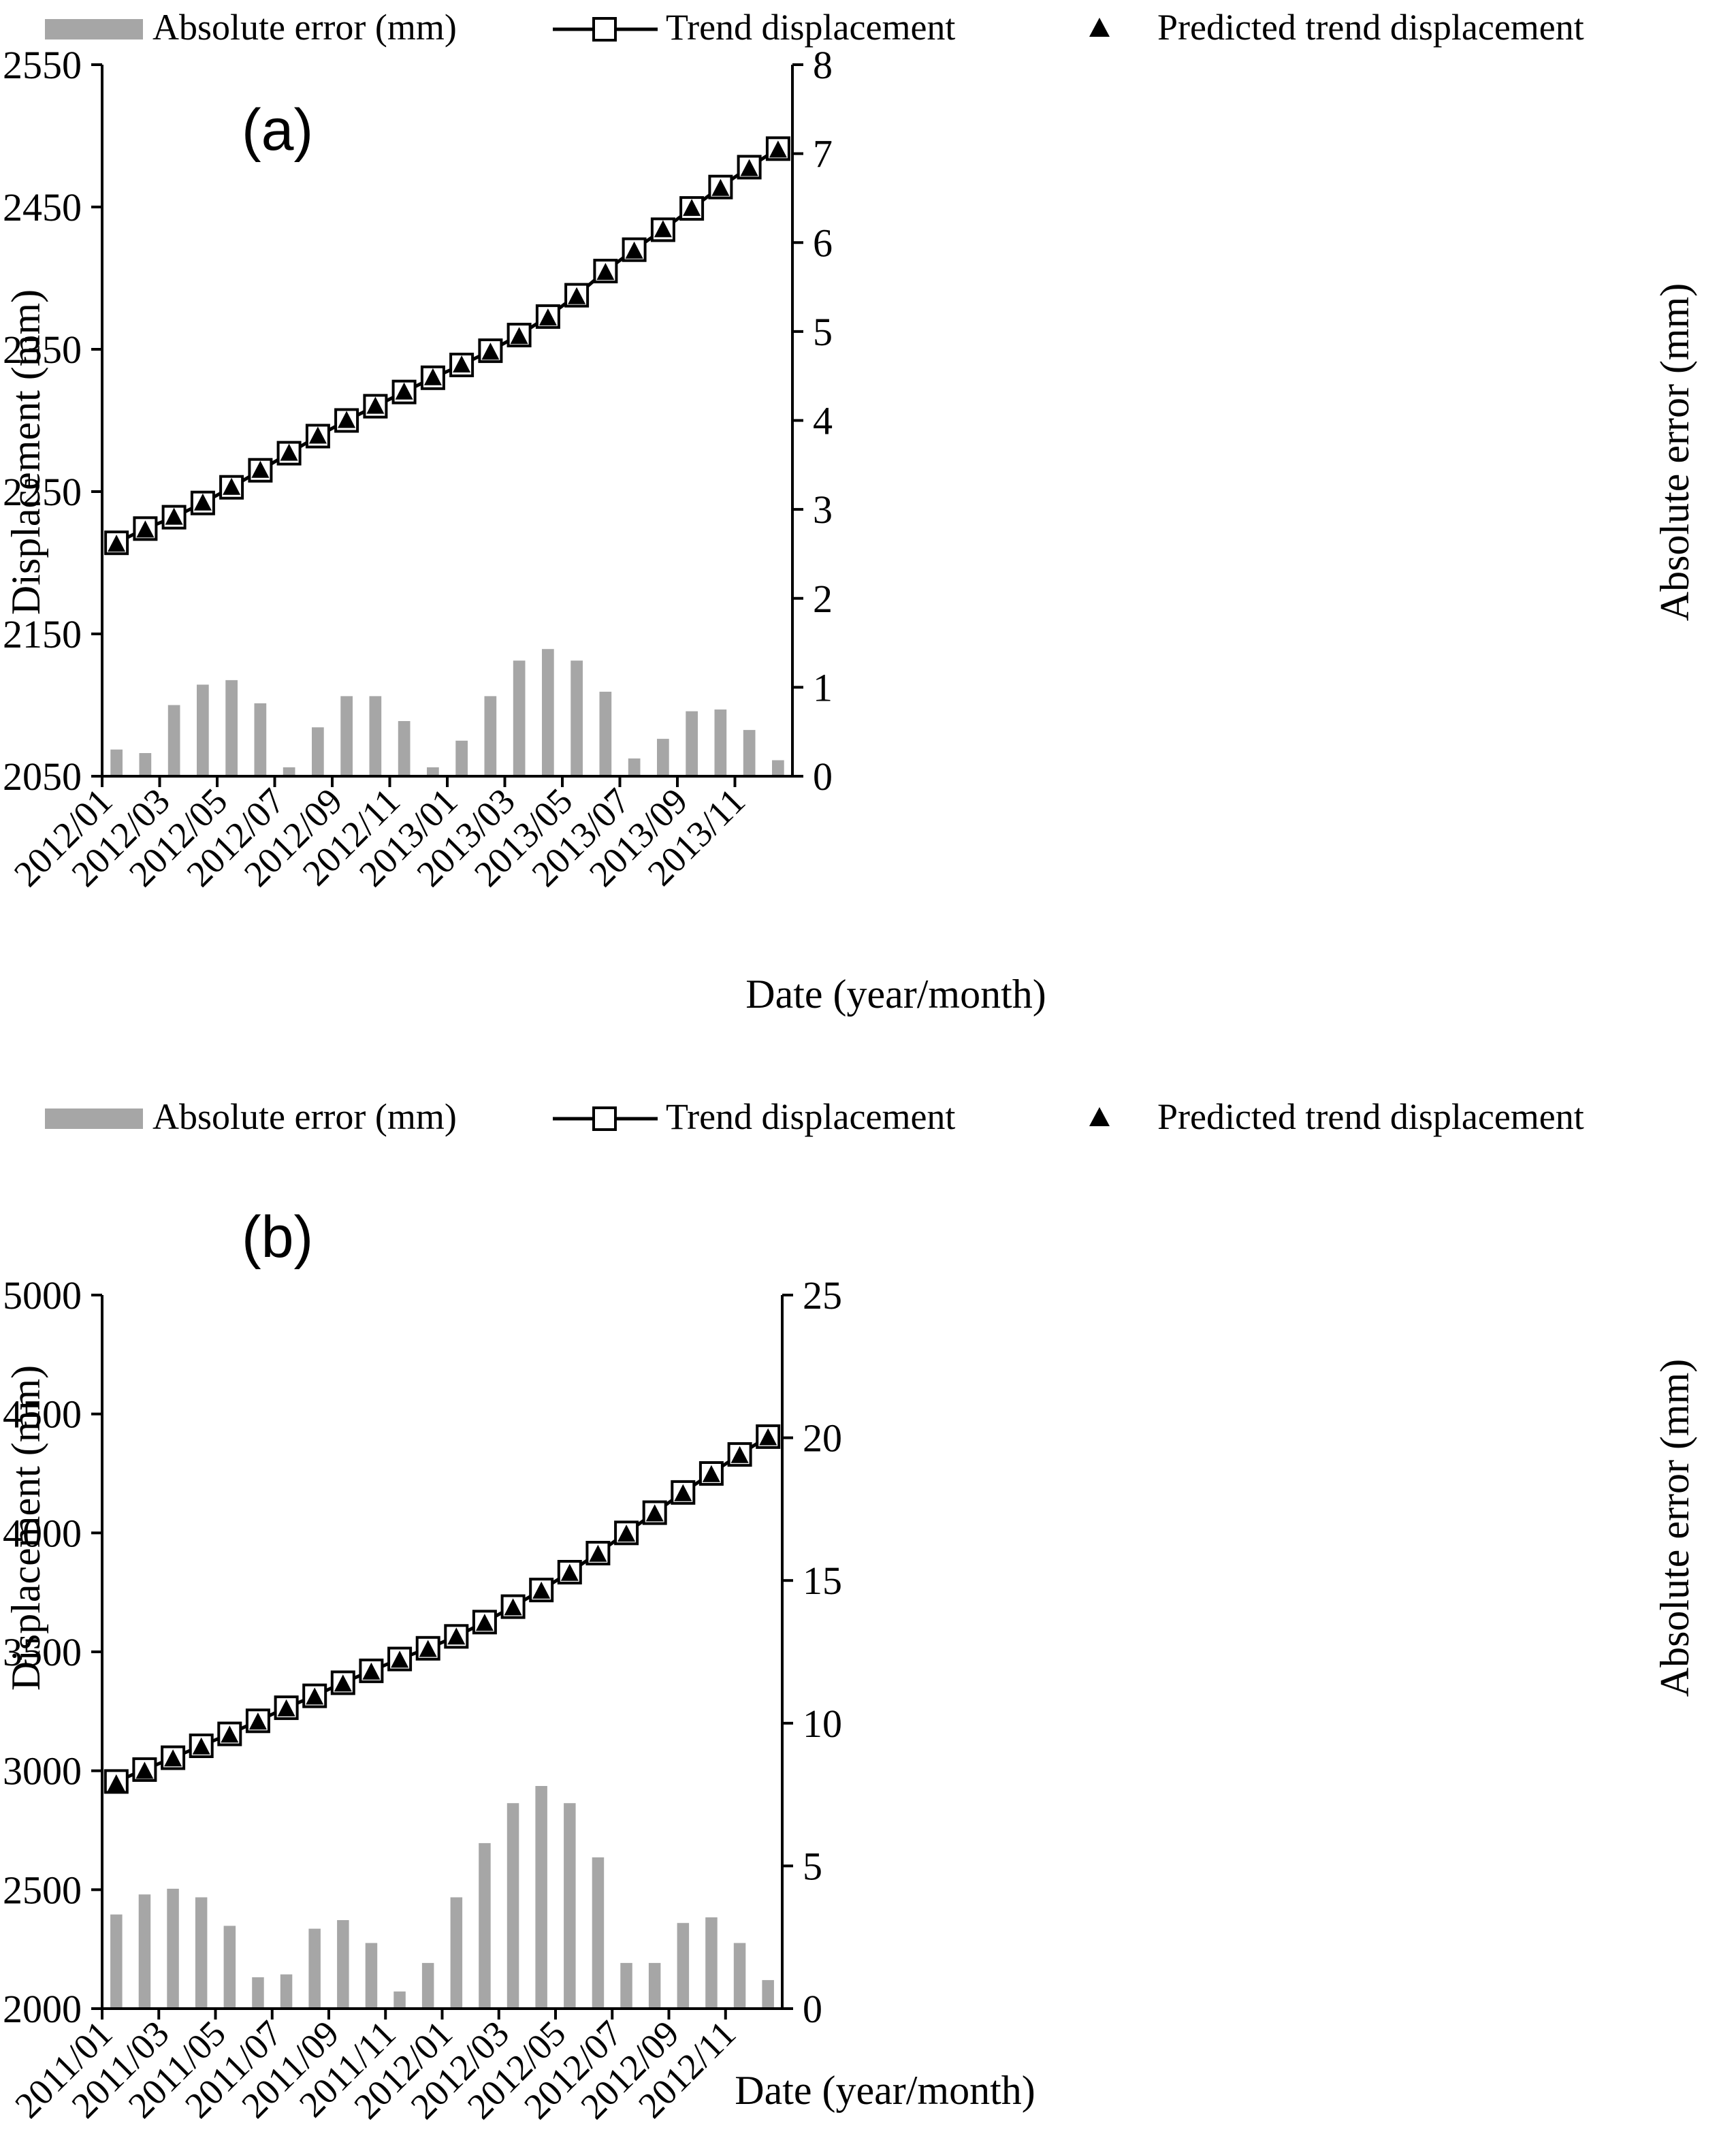 This screenshot has width=1736, height=2138. I want to click on y-right-tick-label: 4, so click(823, 421).